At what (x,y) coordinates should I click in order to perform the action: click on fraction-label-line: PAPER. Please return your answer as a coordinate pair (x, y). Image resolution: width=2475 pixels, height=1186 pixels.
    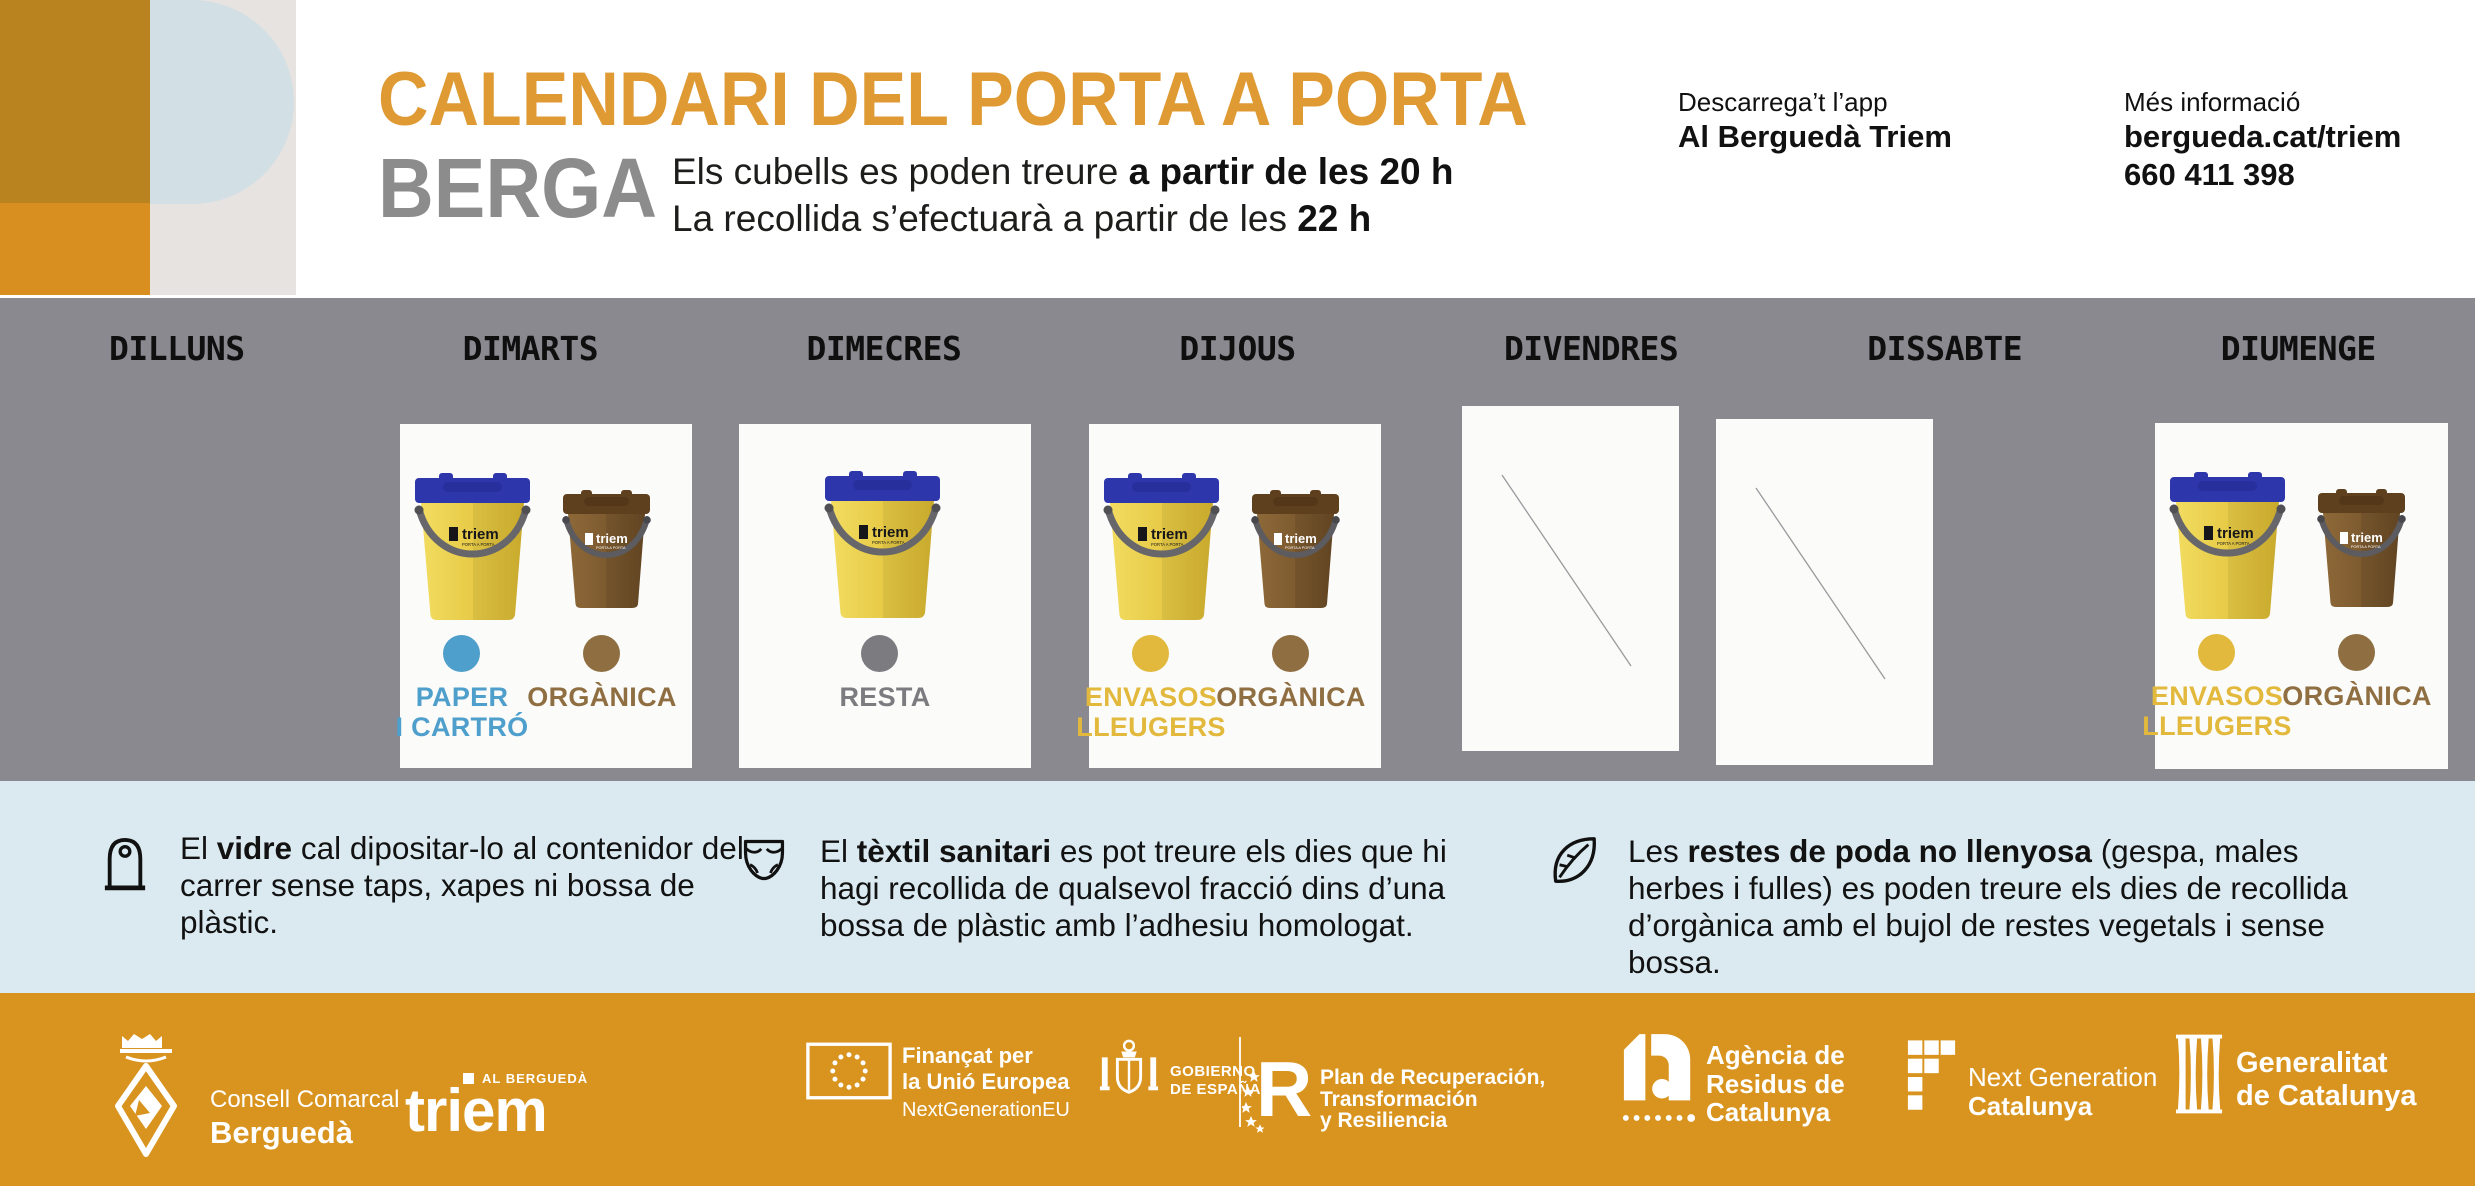
    Looking at the image, I should click on (462, 697).